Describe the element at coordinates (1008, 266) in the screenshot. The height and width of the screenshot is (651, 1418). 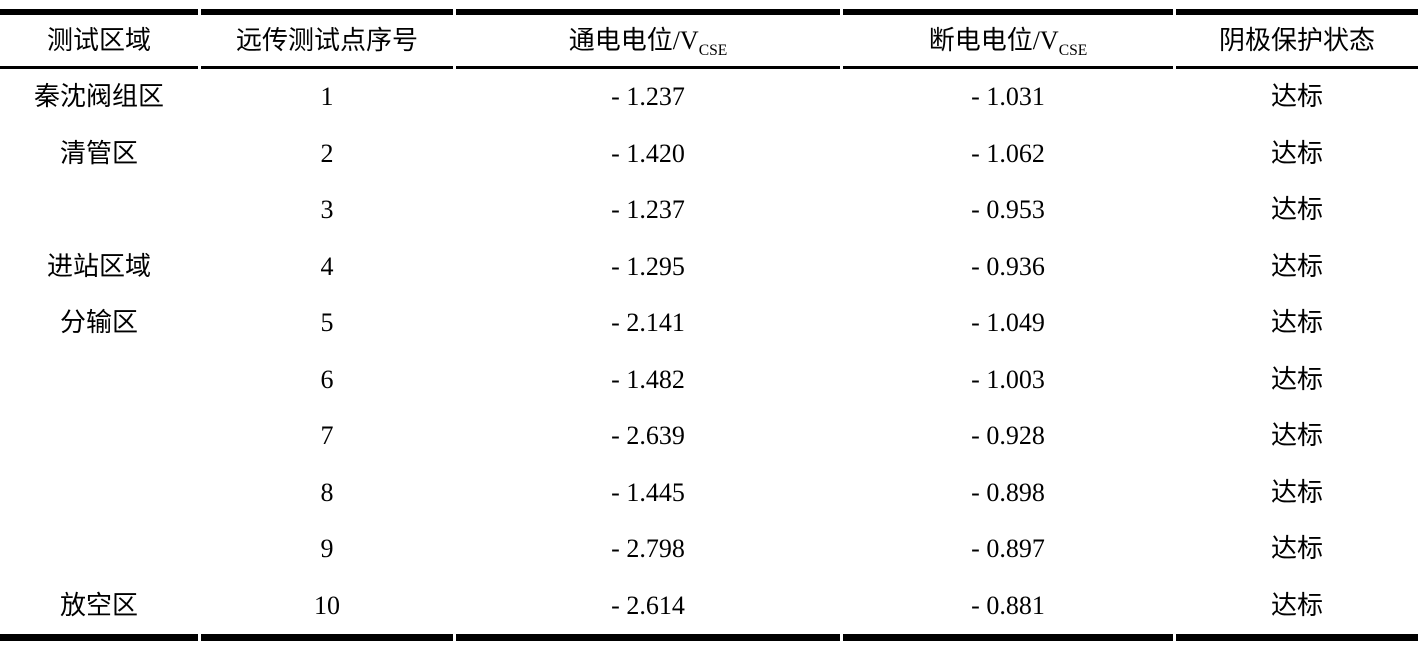
I see `cell-off-potential: - 0.936` at that location.